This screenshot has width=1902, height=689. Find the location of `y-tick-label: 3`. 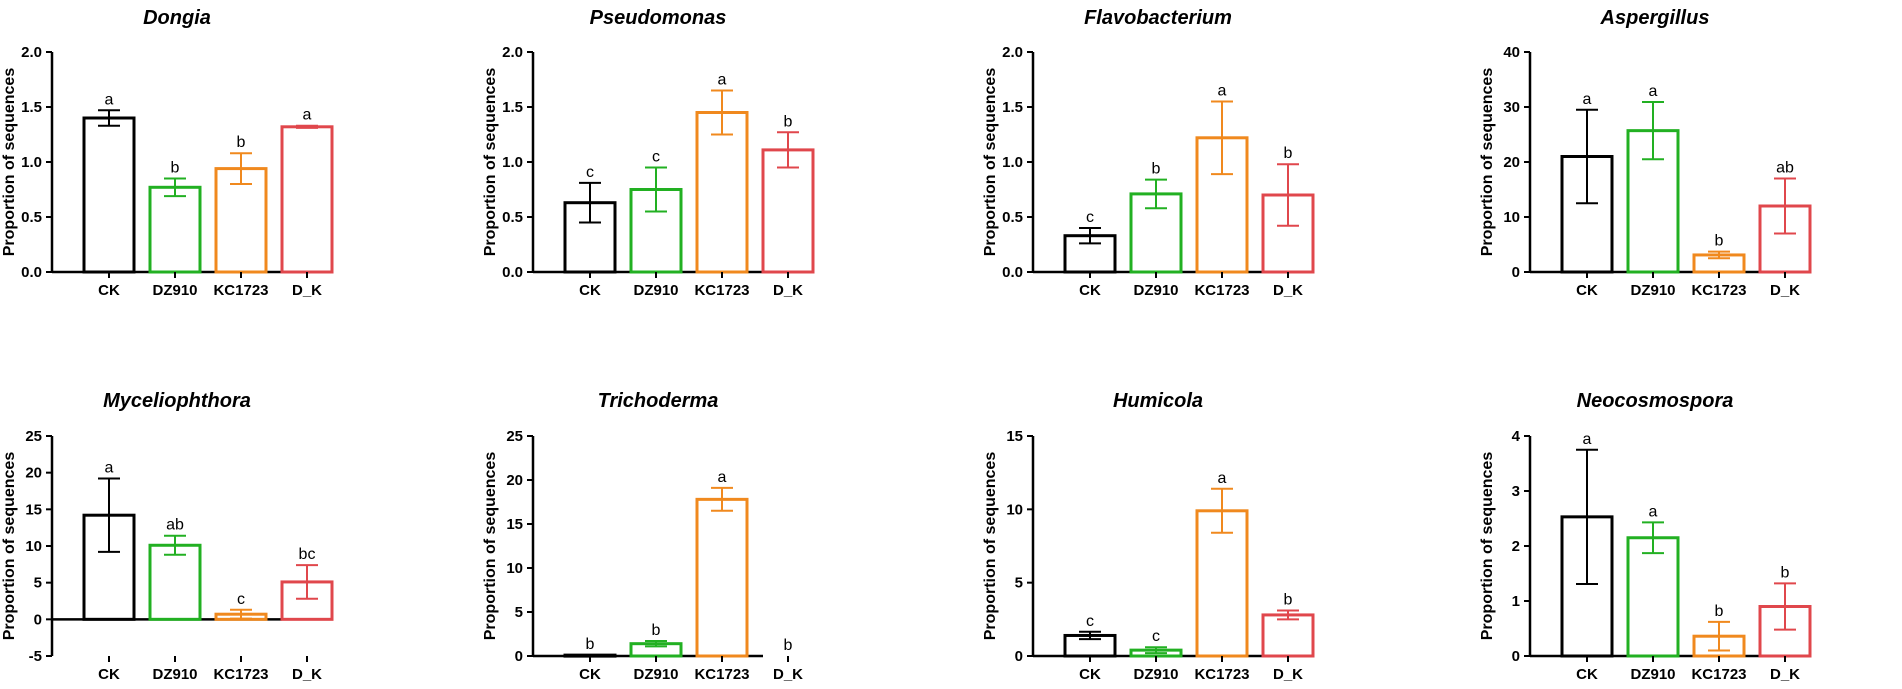

y-tick-label: 3 is located at coordinates (1516, 491).